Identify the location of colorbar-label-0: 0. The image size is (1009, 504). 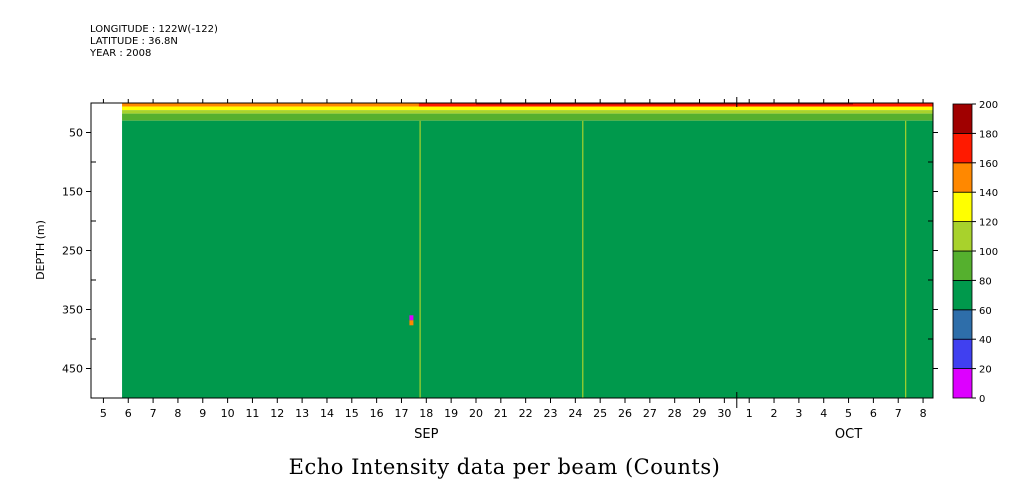
(982, 399).